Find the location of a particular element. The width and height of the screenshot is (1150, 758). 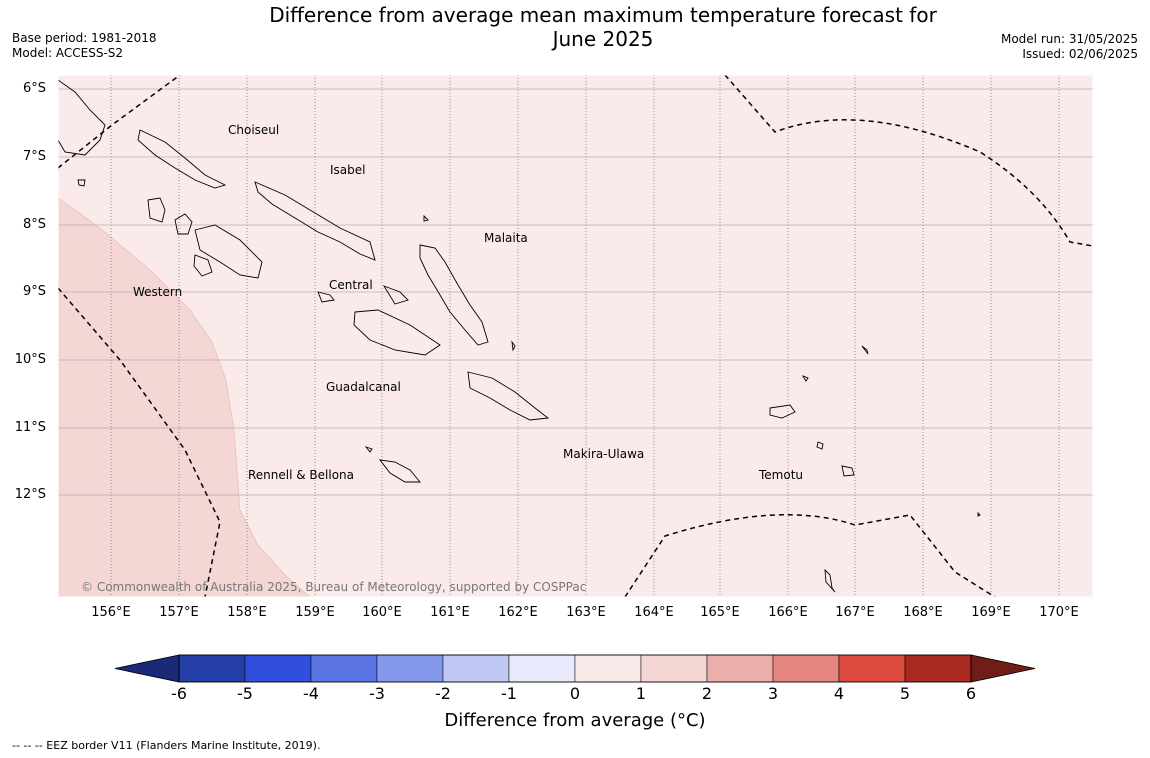

colorbar-over-arrow is located at coordinates (1003, 668).